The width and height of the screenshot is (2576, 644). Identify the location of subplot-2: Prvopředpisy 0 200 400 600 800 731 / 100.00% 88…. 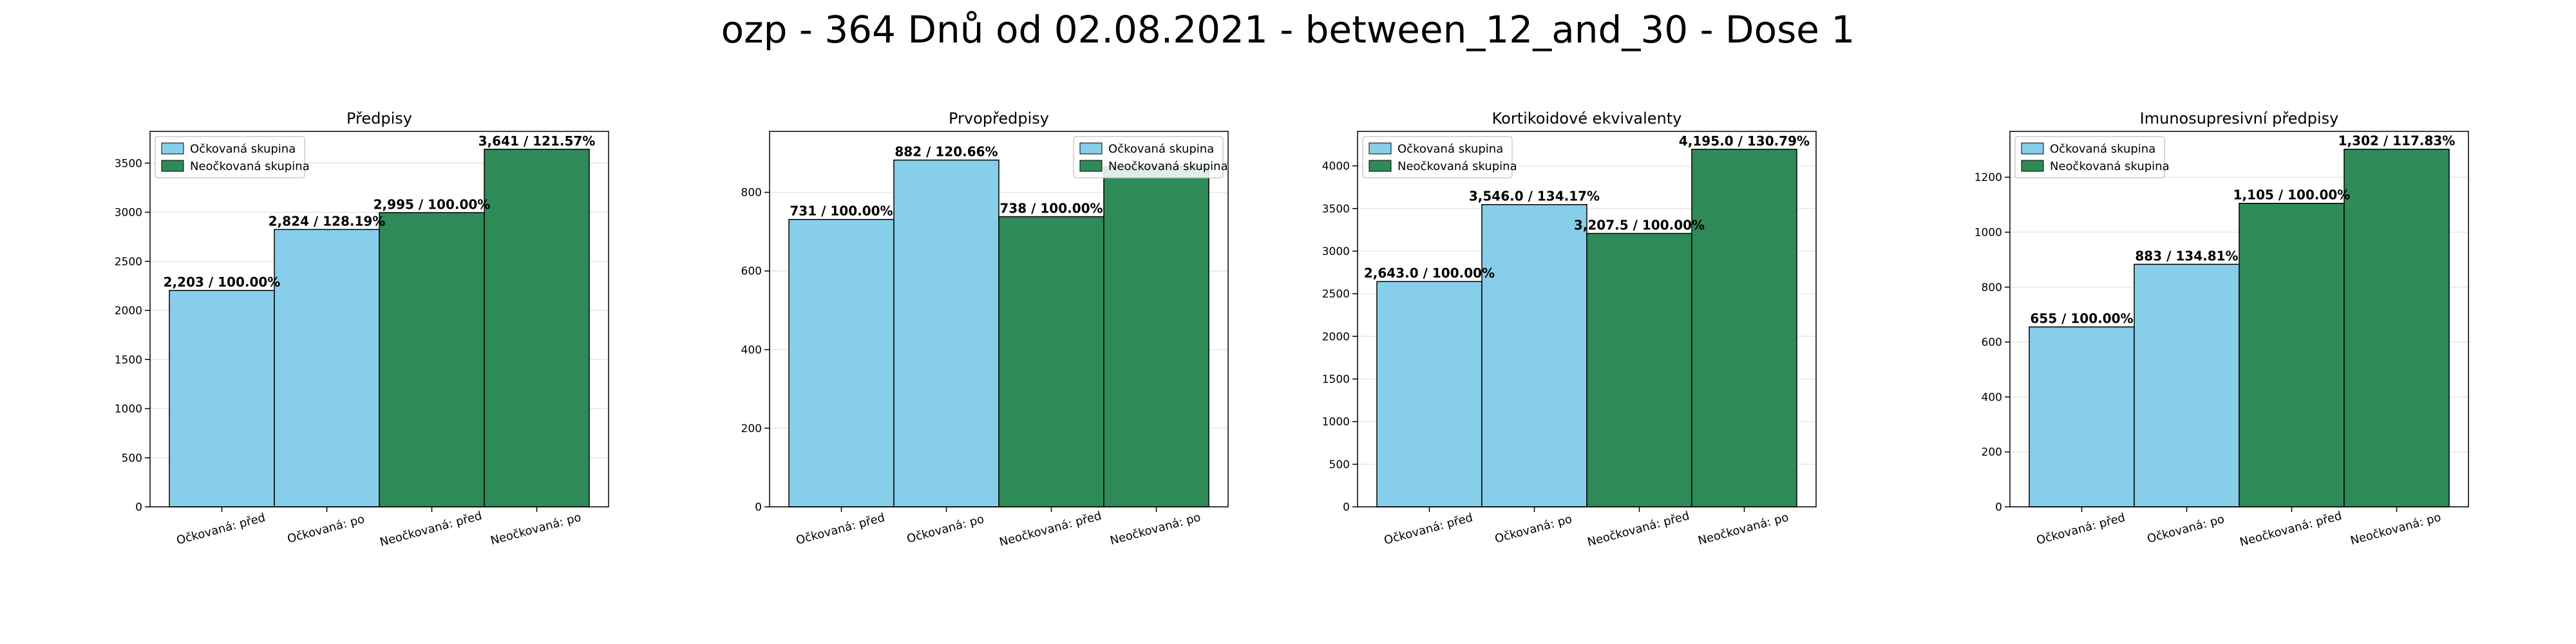
(985, 329).